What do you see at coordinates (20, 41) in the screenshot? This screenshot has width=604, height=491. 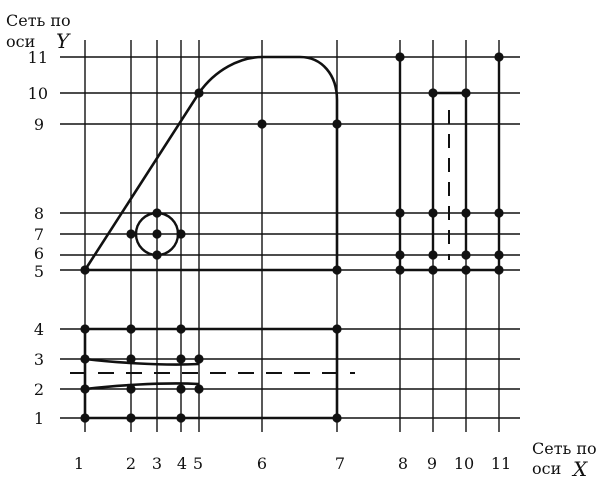 I see `y-caption-line2: оси` at bounding box center [20, 41].